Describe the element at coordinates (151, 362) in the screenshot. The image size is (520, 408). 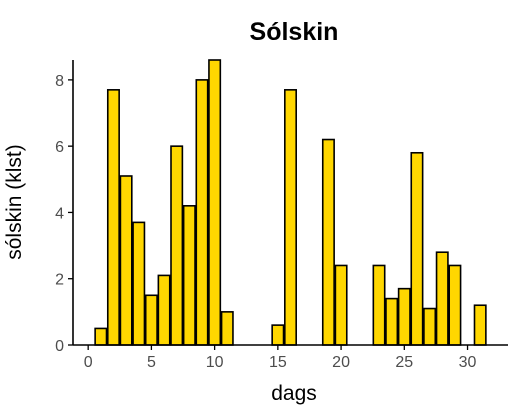
I see `x-tick-label: 5` at that location.